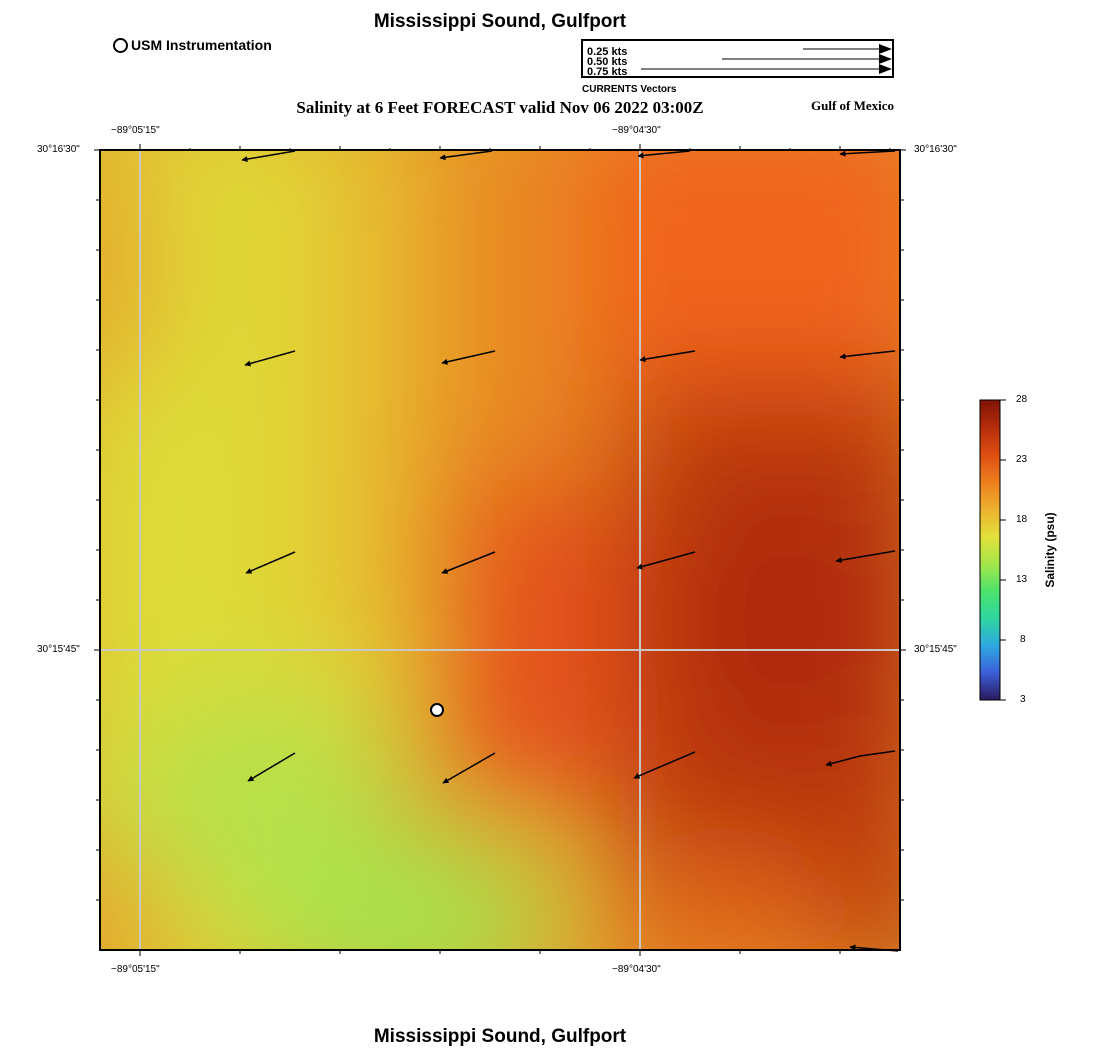 This screenshot has width=1100, height=1050. I want to click on lon-tick-top-1: −89°05'15", so click(135, 130).